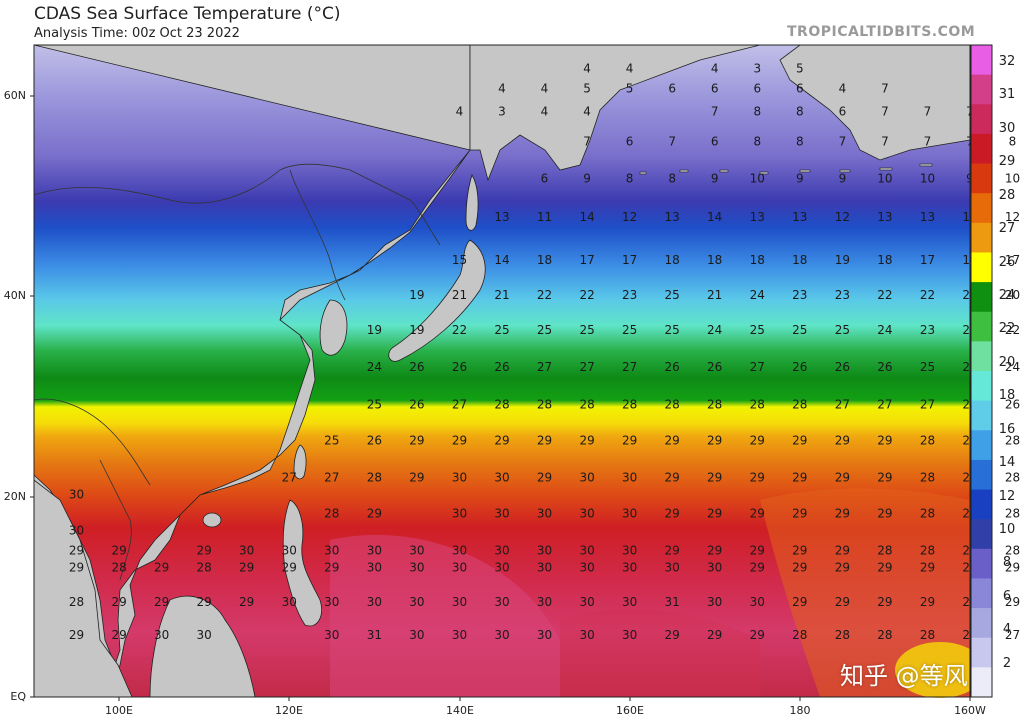 This screenshot has height=717, width=1024. I want to click on colorbar-label: 6, so click(1007, 596).